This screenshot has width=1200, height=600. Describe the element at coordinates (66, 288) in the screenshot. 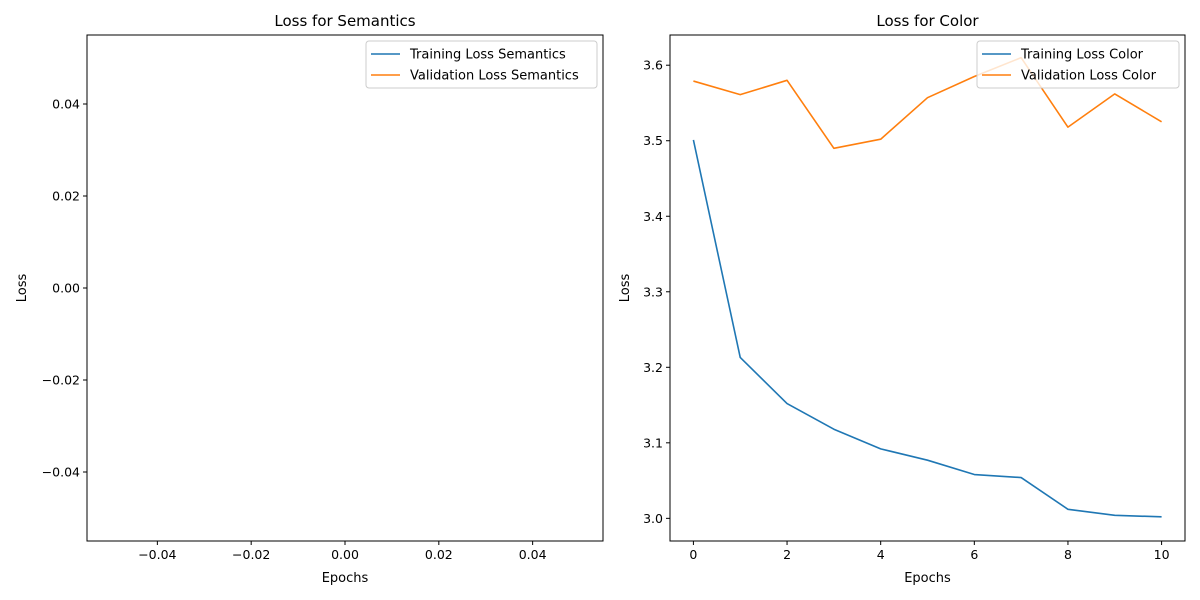

I see `y-tick-label: 0.00` at that location.